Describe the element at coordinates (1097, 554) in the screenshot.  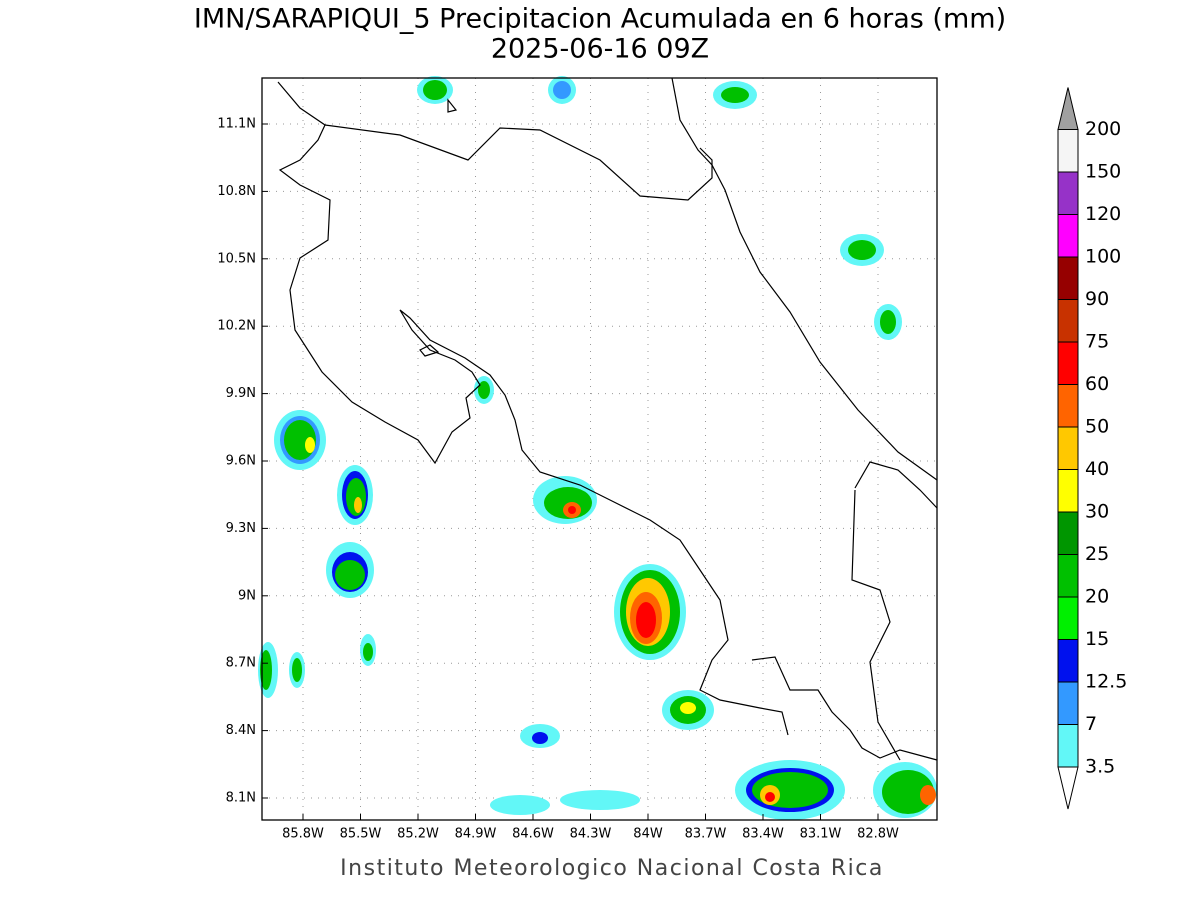
I see `colorbar-label: 25` at that location.